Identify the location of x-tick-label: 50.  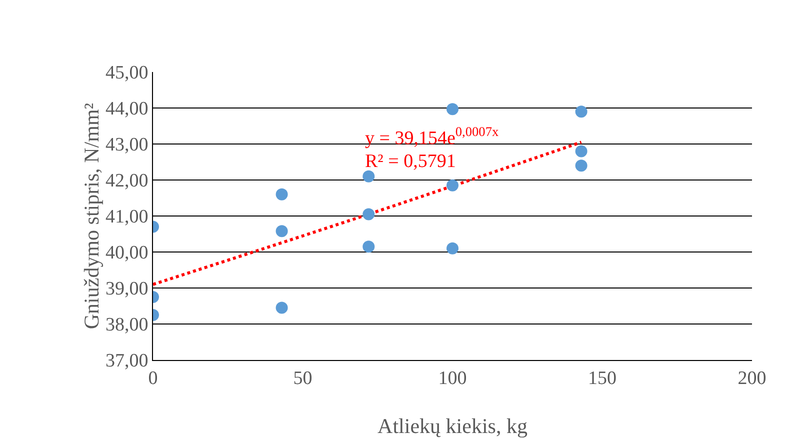
(302, 378).